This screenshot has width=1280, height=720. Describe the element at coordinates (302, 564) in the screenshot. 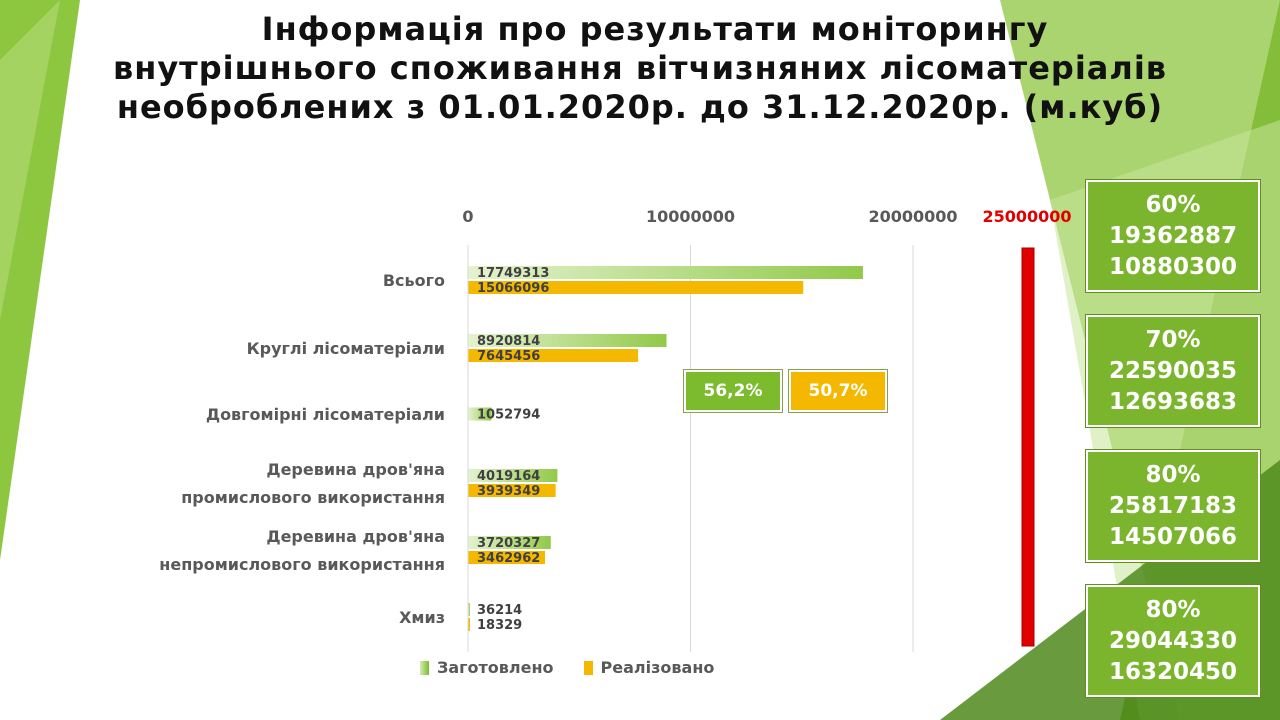

I see `category-label: непромислового використання` at that location.